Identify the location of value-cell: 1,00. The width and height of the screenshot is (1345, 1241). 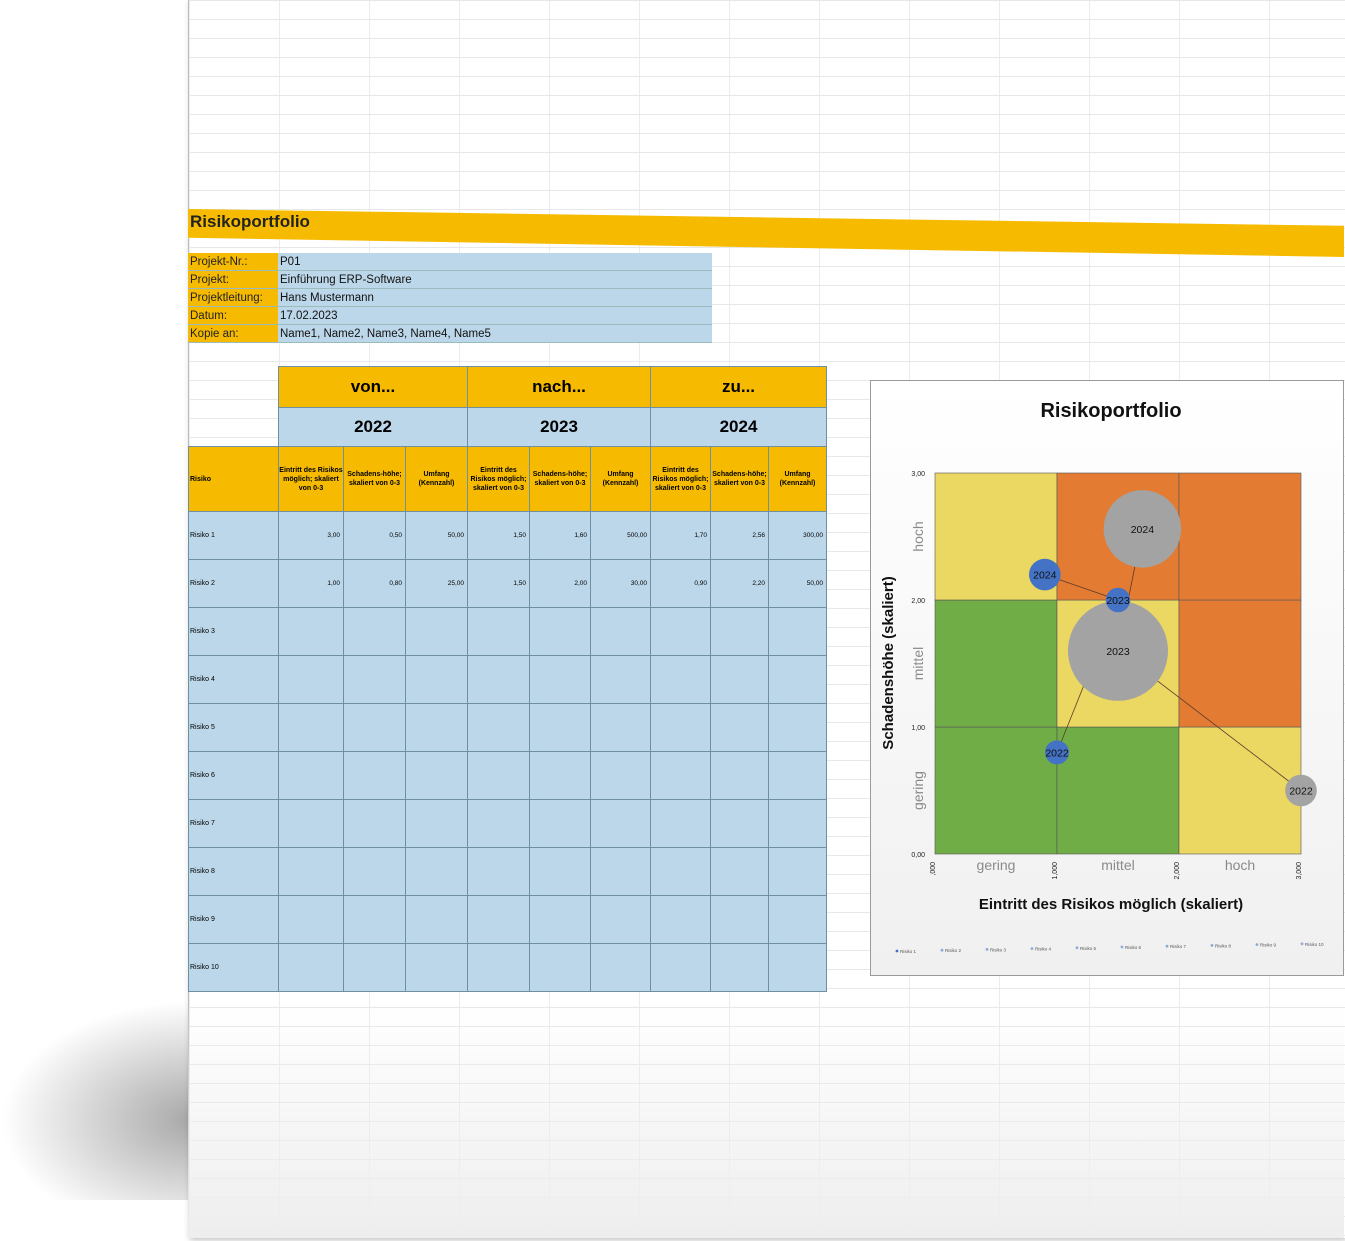
(311, 583).